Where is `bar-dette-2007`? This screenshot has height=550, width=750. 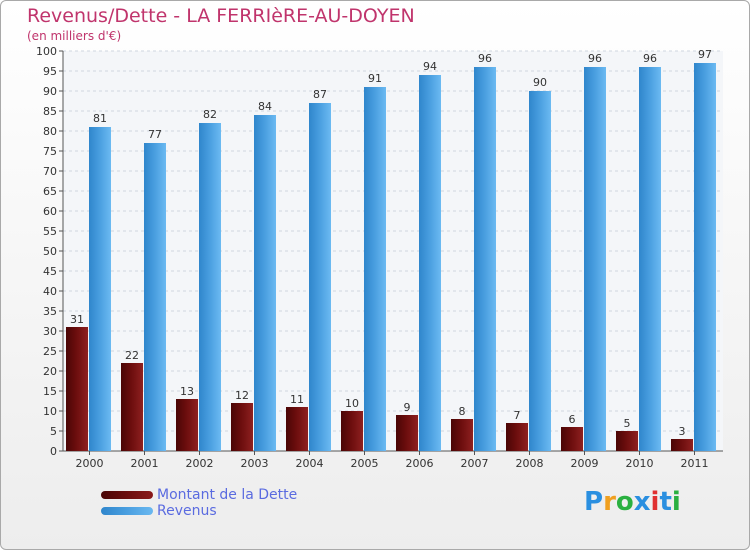
bar-dette-2007 is located at coordinates (462, 435).